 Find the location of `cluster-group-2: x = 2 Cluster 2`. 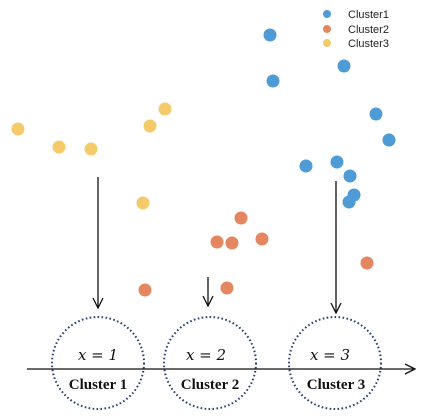

cluster-group-2: x = 2 Cluster 2 is located at coordinates (210, 363).